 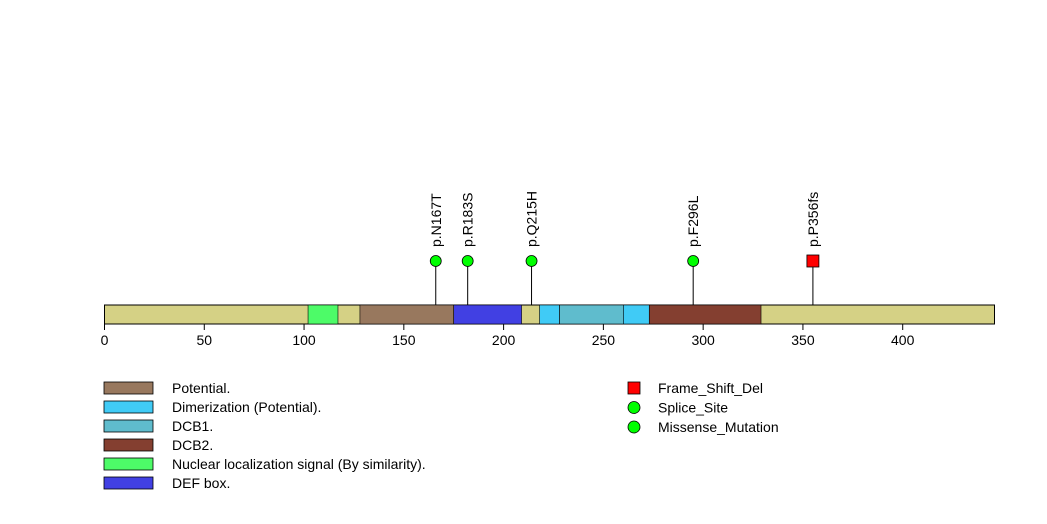 What do you see at coordinates (468, 220) in the screenshot?
I see `mutation-label: p.R183S` at bounding box center [468, 220].